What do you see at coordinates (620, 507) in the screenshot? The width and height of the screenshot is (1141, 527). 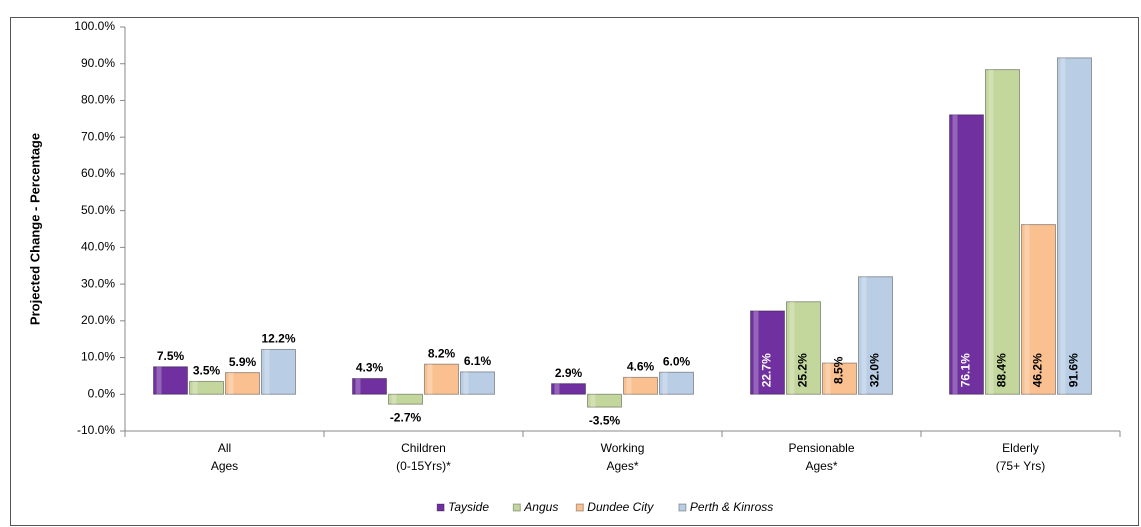 I see `legend-label: Dundee City` at bounding box center [620, 507].